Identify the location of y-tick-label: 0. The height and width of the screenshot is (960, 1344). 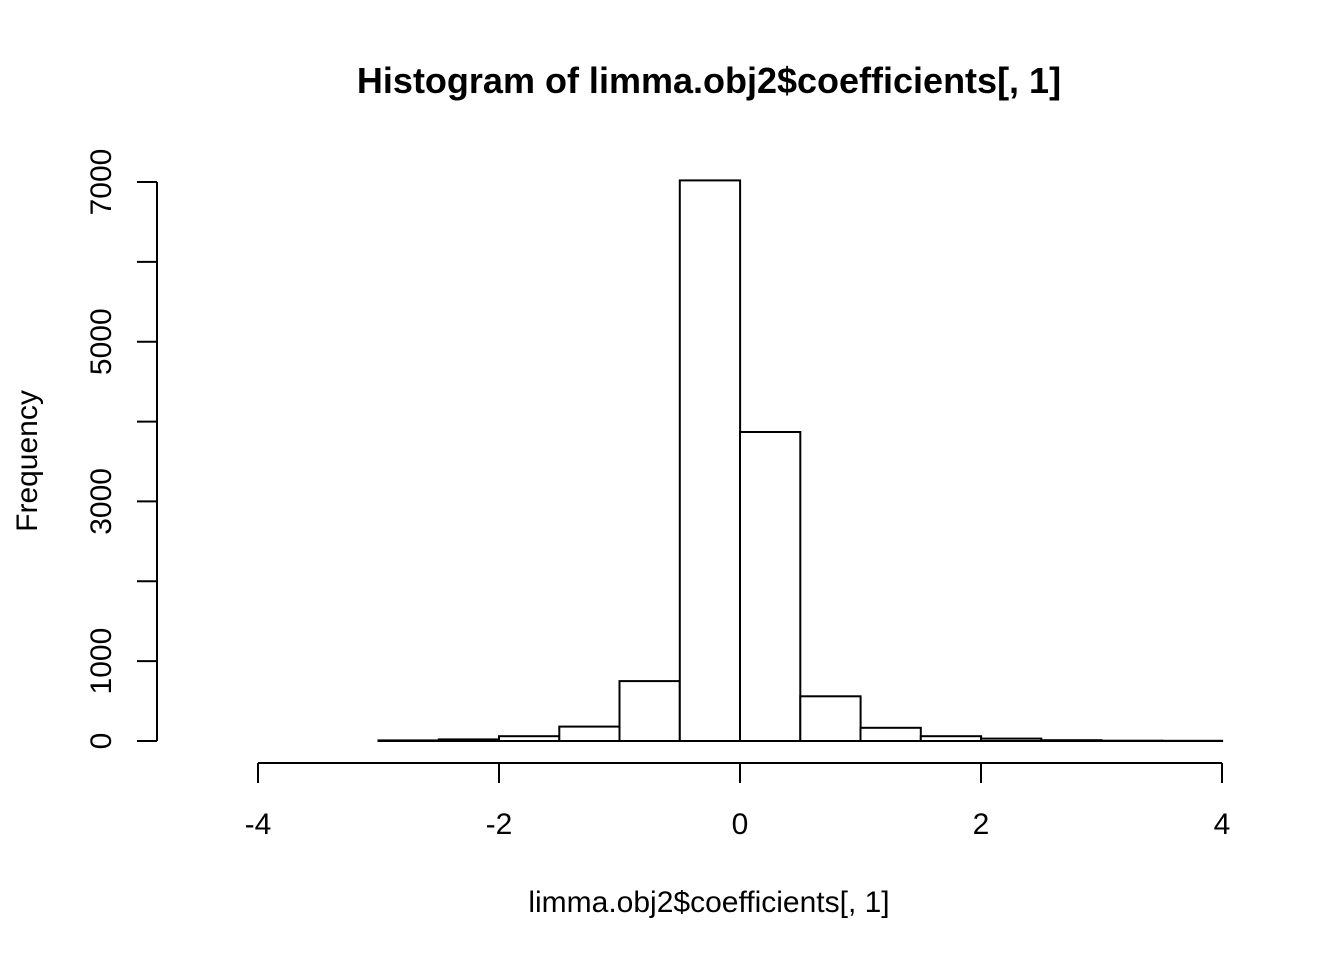
(101, 741).